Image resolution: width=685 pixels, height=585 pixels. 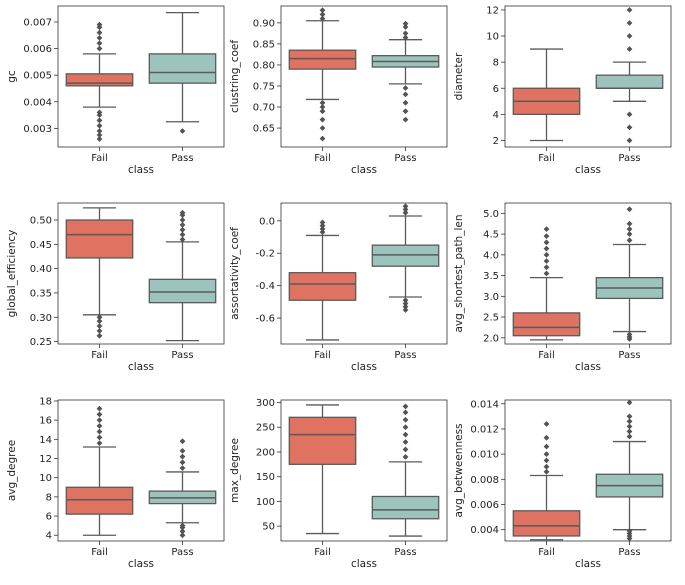 What do you see at coordinates (264, 23) in the screenshot?
I see `y-tick-label: 0.90` at bounding box center [264, 23].